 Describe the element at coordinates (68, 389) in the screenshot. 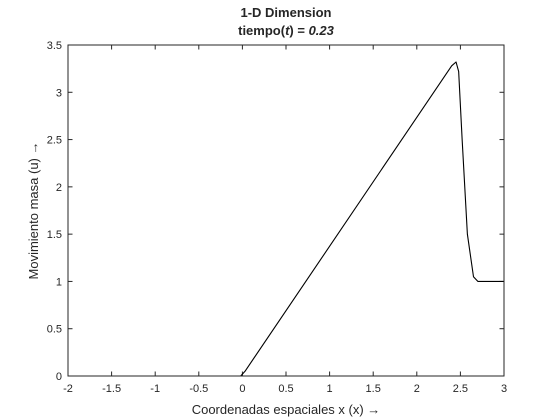

I see `x-tick-label: -2` at that location.